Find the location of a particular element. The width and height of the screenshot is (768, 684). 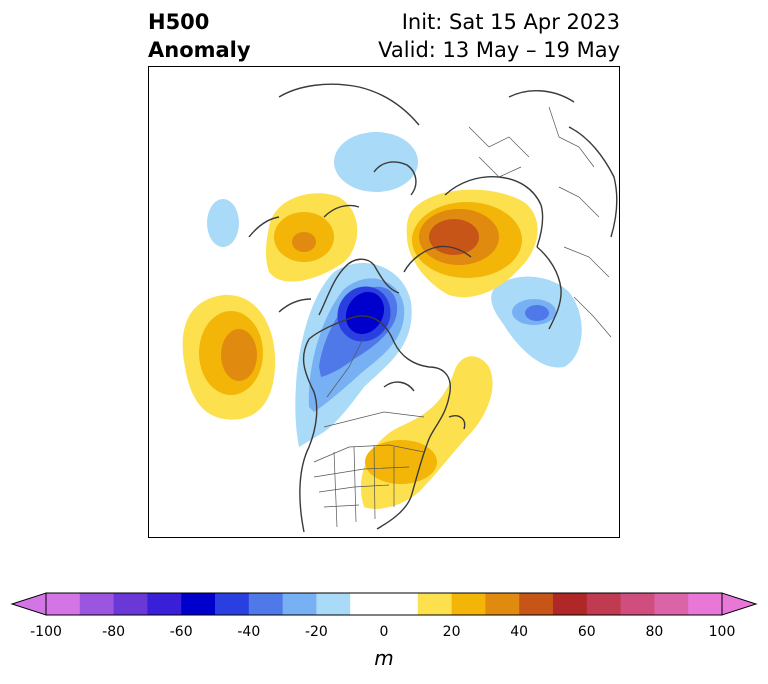

colorbar-ticks: -100 -80 -60 -40 -20 0 20 40 60 80 100 is located at coordinates (384, 634).